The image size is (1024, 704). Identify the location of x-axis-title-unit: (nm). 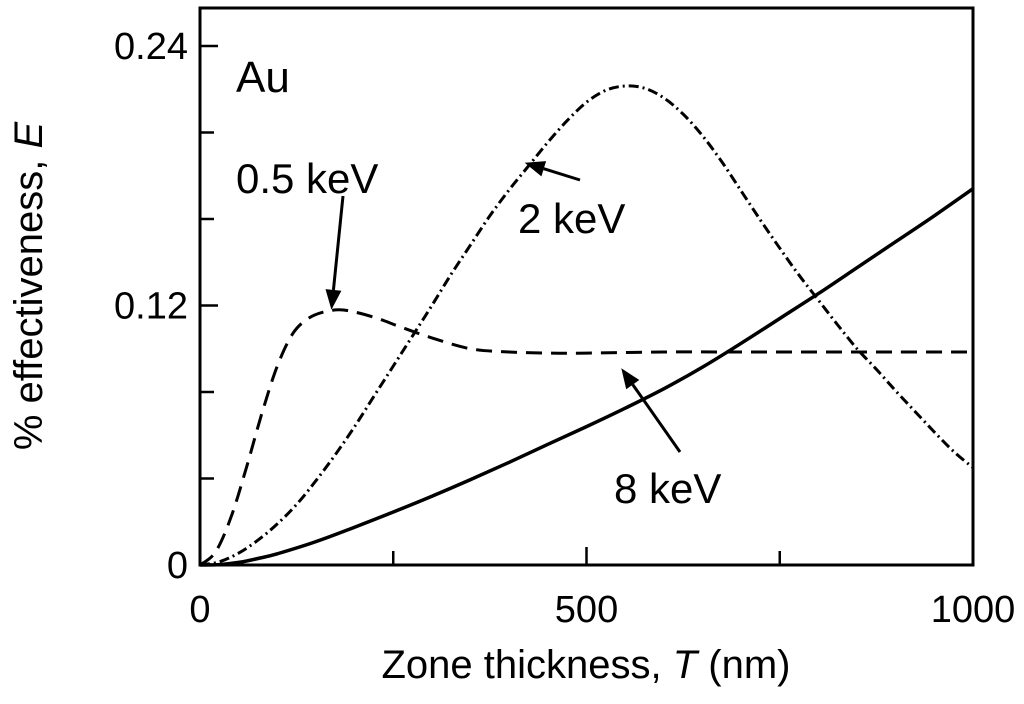
(743, 665).